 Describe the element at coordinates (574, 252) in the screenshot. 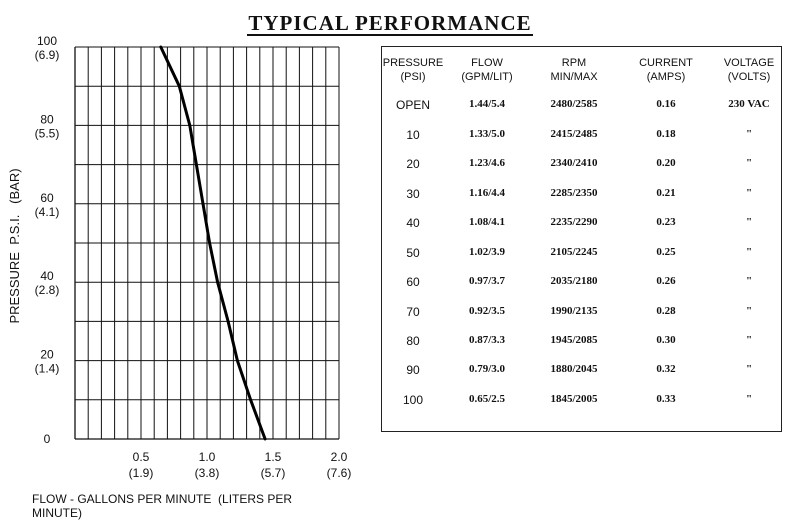

I see `table-cell: 2105/2245` at that location.